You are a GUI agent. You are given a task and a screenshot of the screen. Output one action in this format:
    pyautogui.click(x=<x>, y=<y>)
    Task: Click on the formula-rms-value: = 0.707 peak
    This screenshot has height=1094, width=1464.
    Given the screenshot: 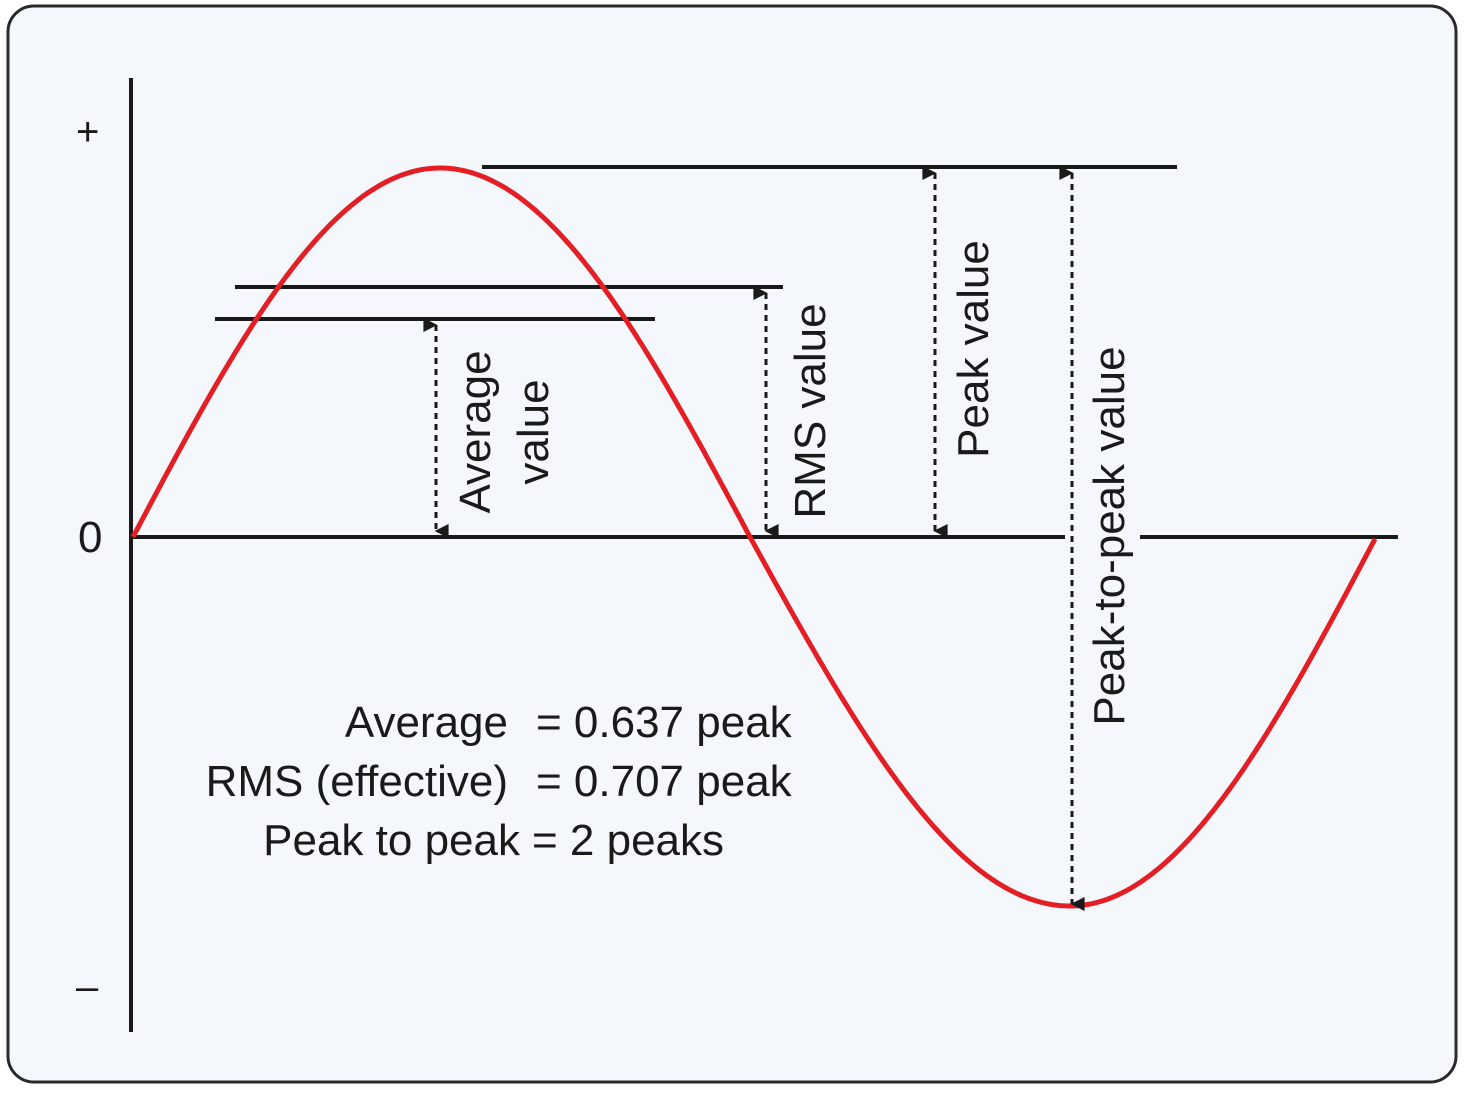 What is the action you would take?
    pyautogui.click(x=664, y=781)
    